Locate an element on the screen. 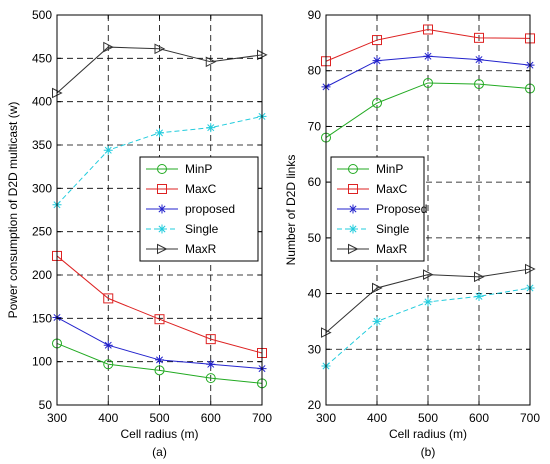  panel-label: (b) is located at coordinates (428, 452).